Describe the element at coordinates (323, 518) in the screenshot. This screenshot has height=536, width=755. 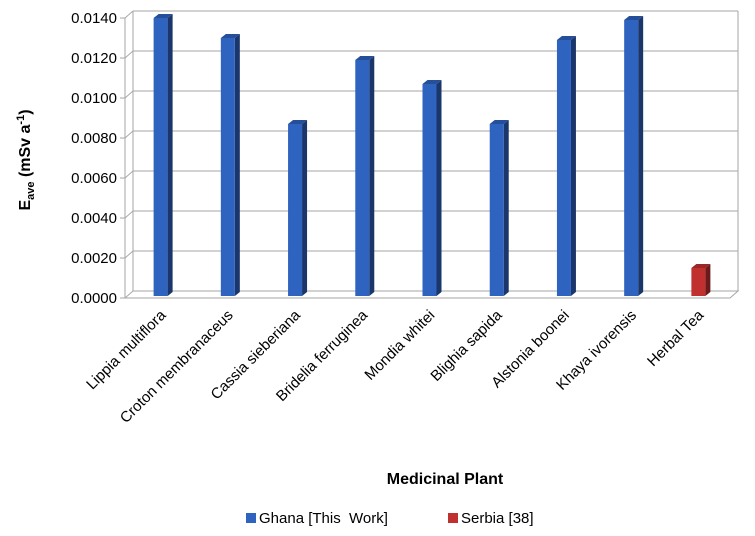
I see `legend-label-ghana: Ghana [This Work]` at that location.